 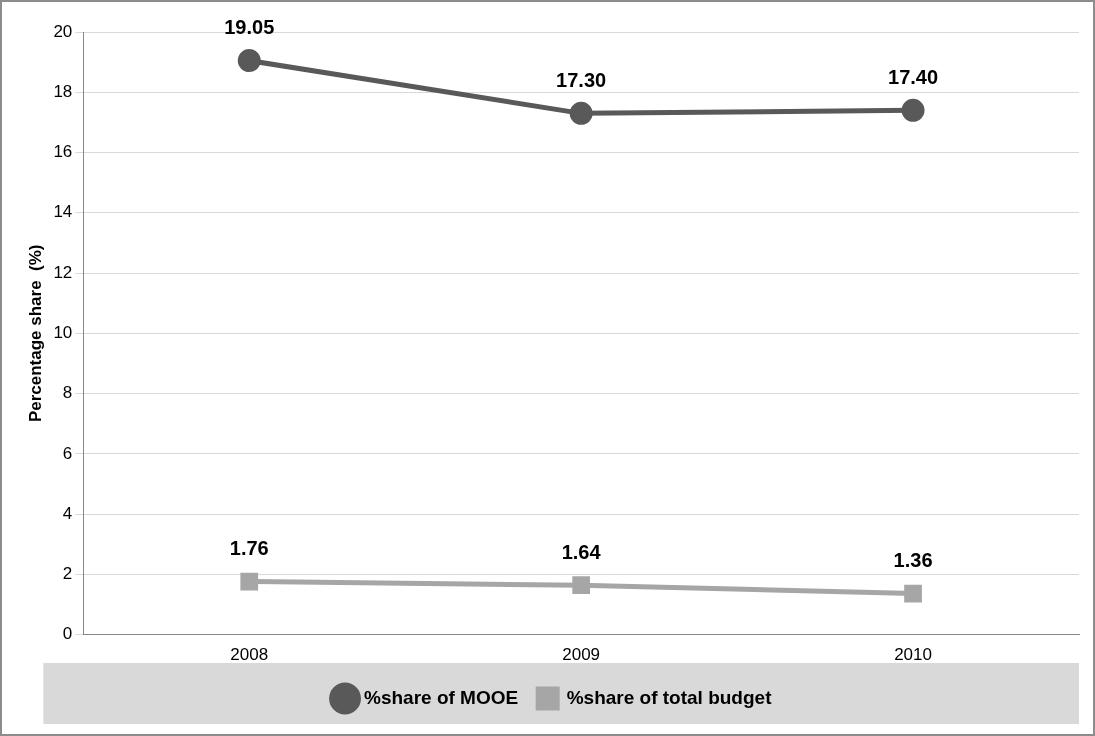 What do you see at coordinates (67, 574) in the screenshot?
I see `y-tick-label: 2` at bounding box center [67, 574].